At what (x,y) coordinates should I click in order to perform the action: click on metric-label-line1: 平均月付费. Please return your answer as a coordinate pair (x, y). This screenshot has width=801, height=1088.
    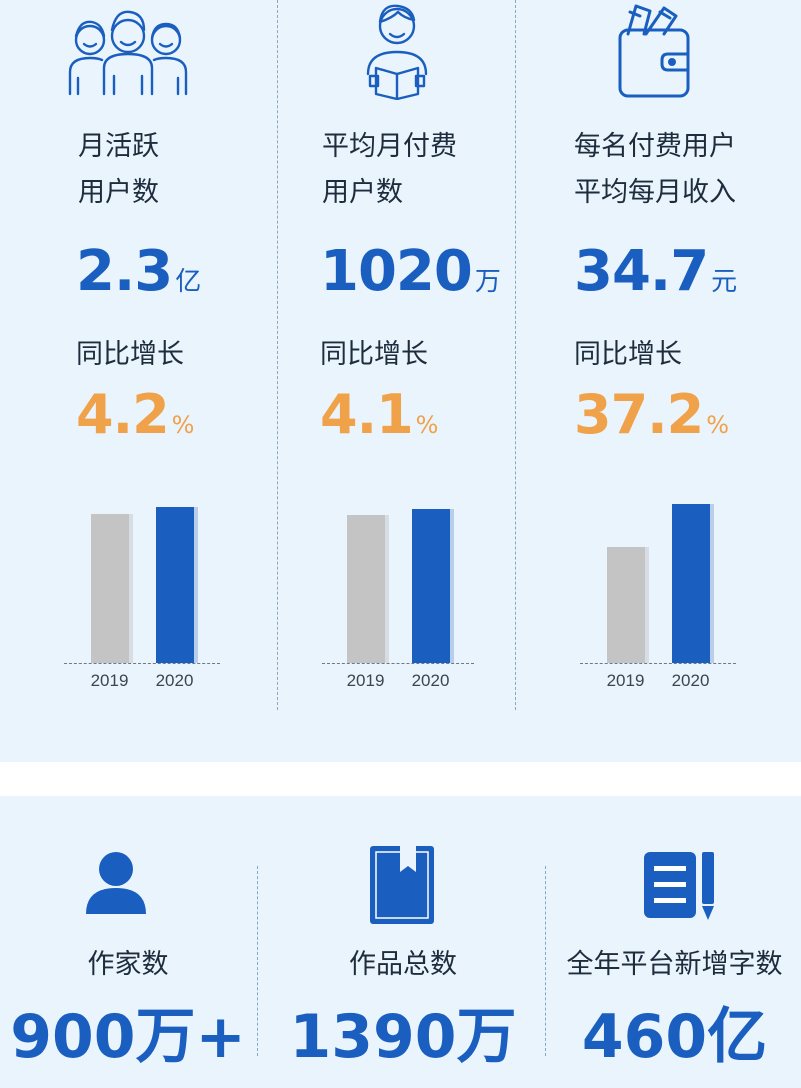
    Looking at the image, I should click on (389, 146).